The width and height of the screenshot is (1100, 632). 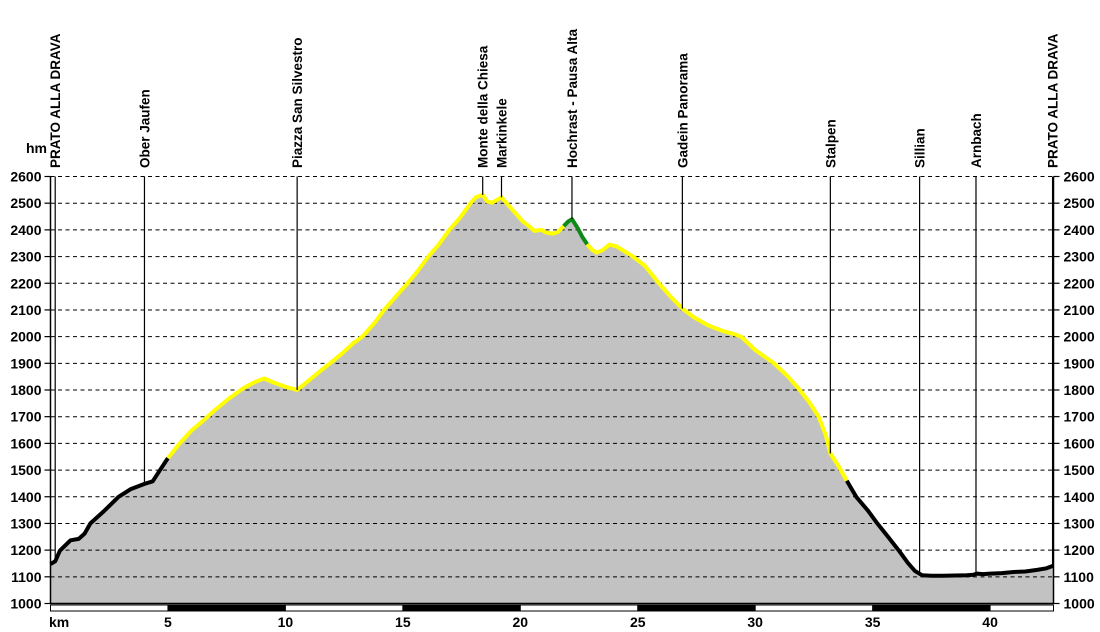 I want to click on y-tick-label-right: 1800, so click(x=1079, y=390).